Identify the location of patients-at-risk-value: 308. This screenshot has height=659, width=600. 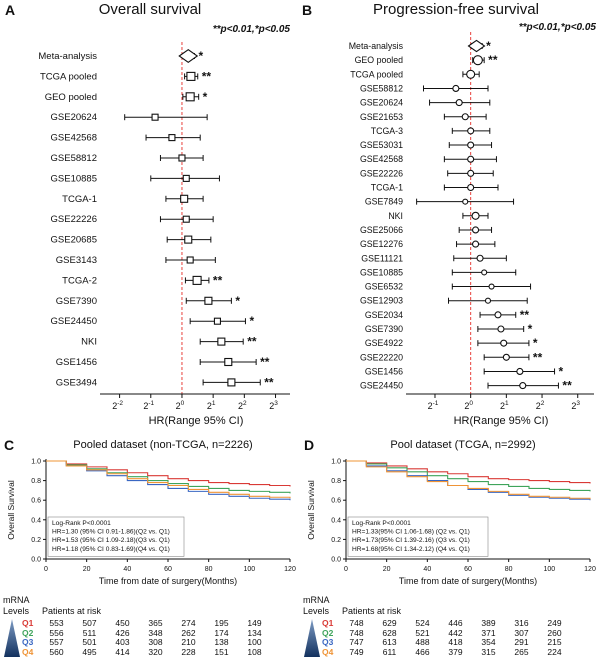
(155, 642).